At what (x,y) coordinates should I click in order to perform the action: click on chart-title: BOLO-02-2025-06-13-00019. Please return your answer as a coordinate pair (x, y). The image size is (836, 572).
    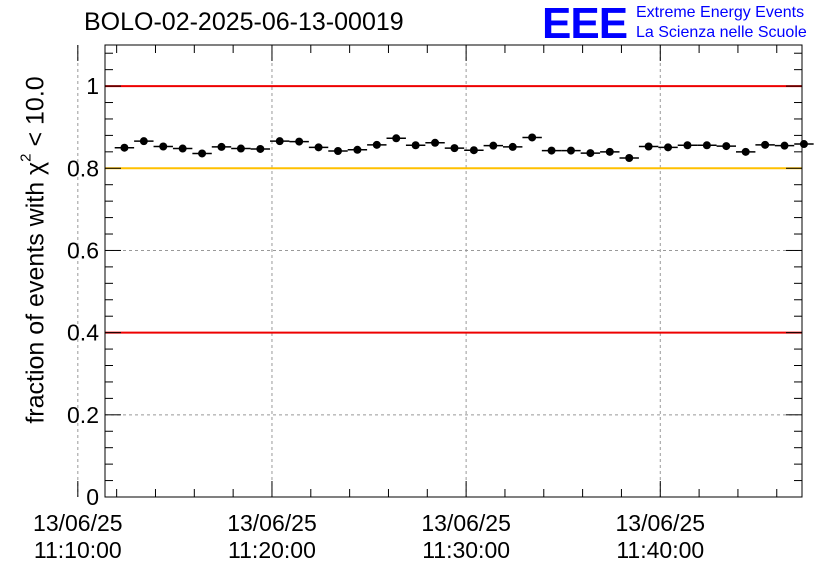
    Looking at the image, I should click on (244, 22).